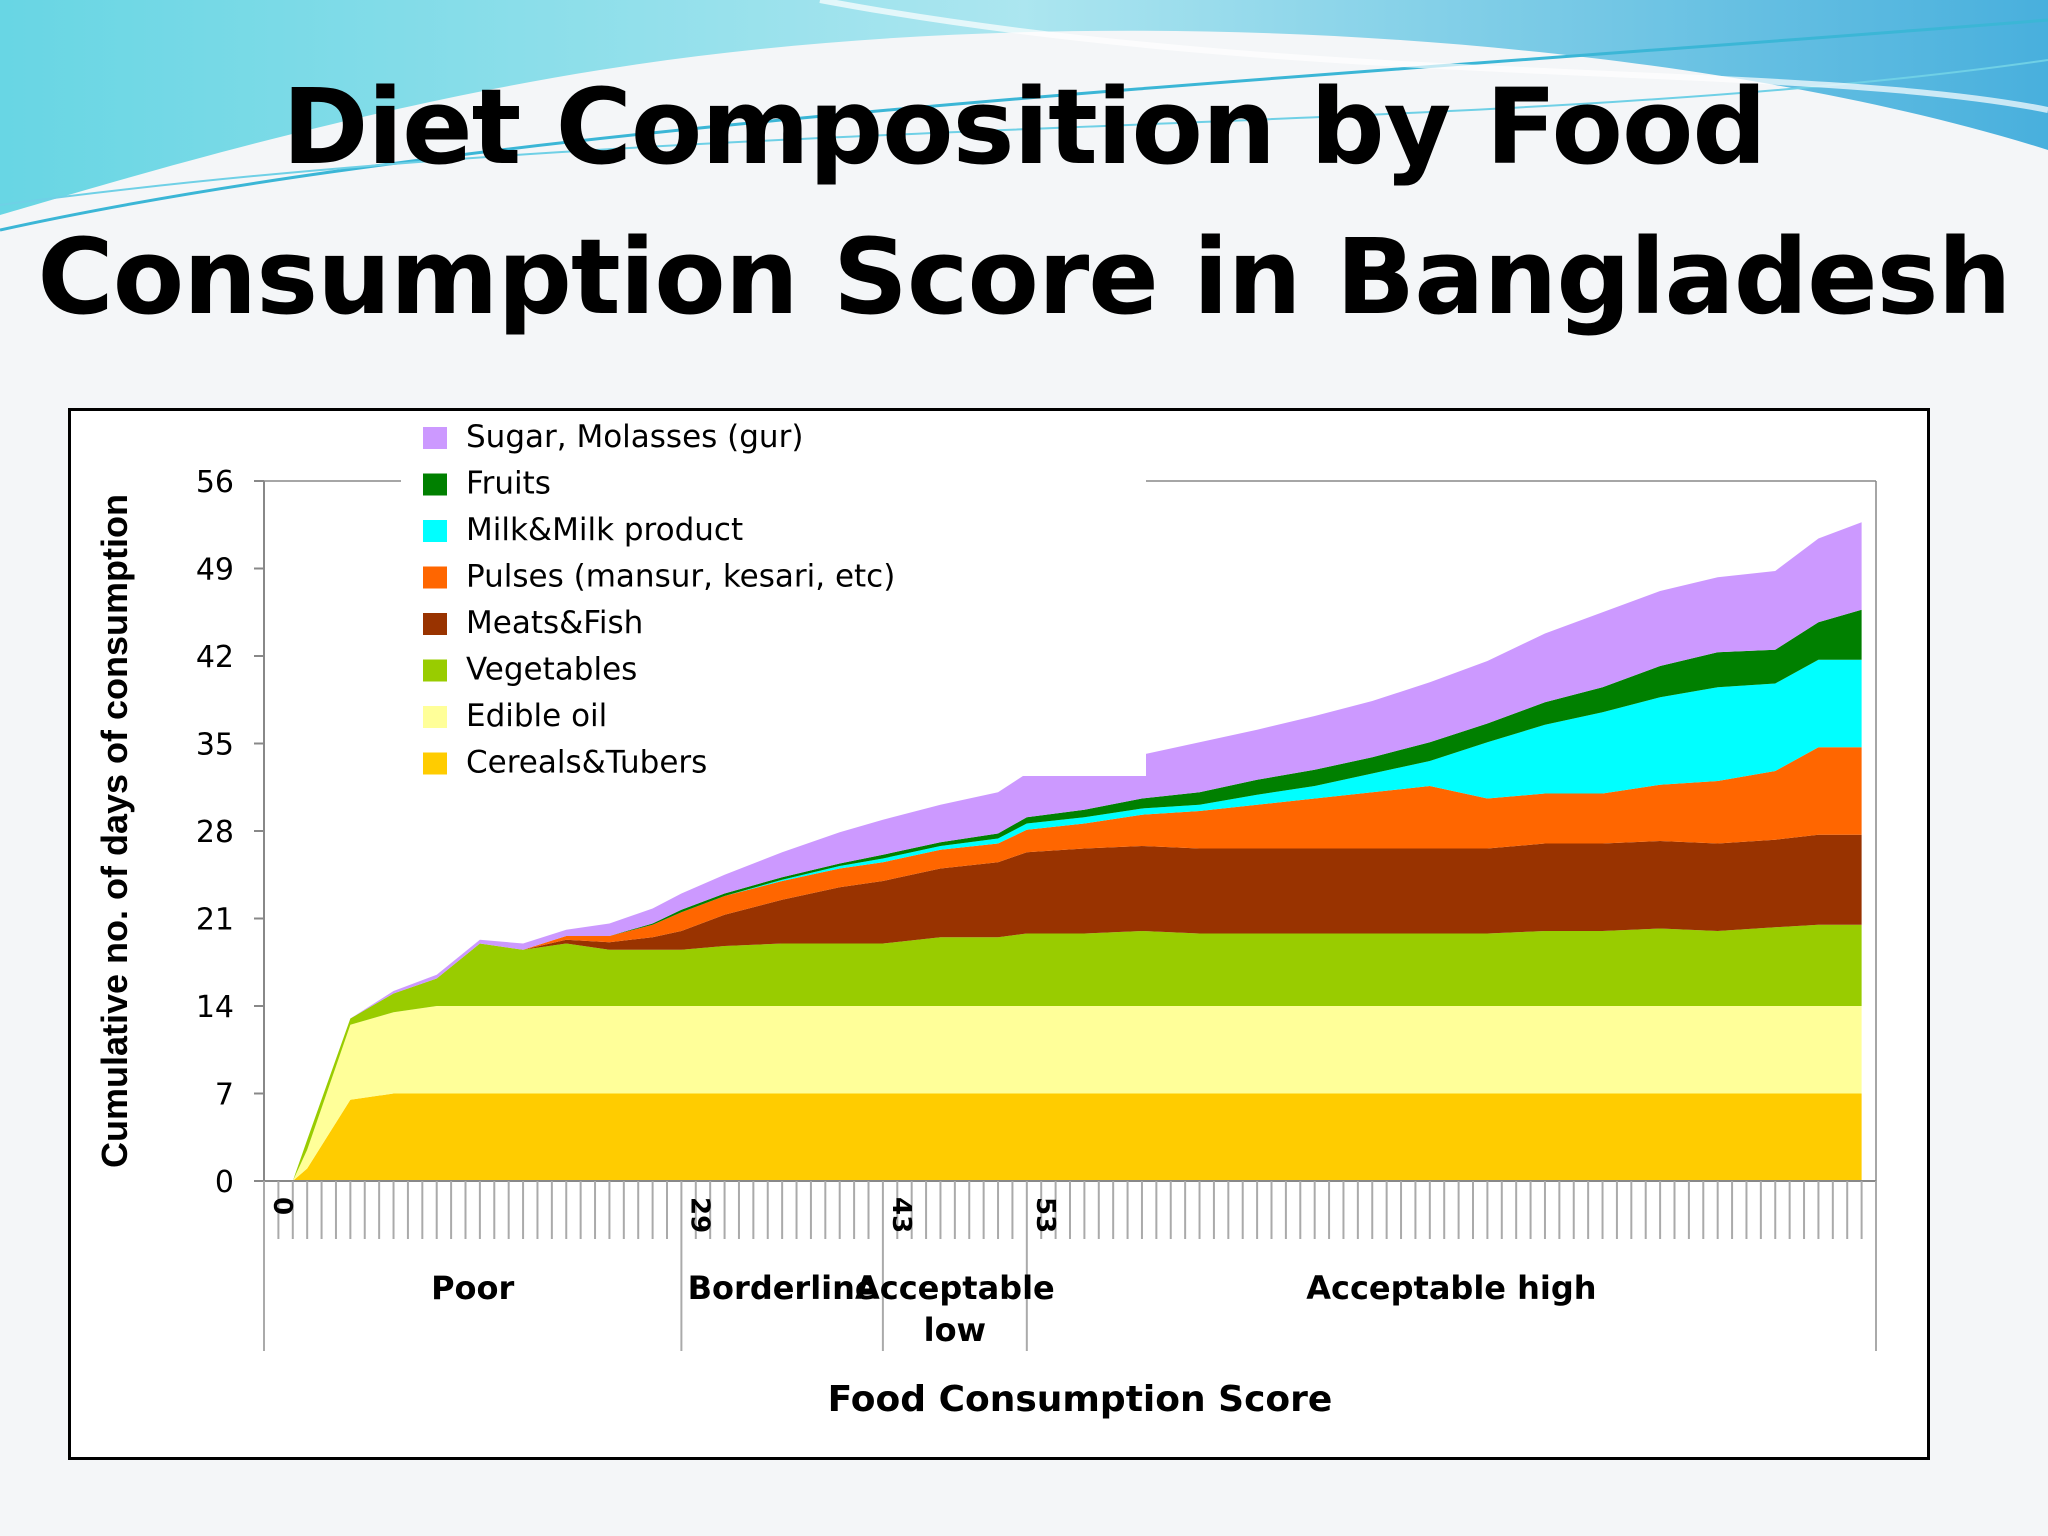  I want to click on x-tick-label: 43, so click(901, 1215).